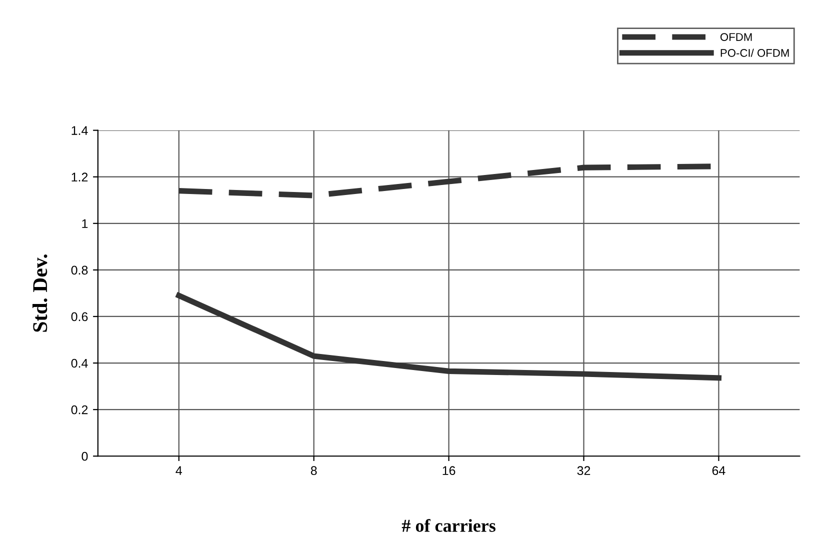 This screenshot has height=543, width=816. Describe the element at coordinates (85, 456) in the screenshot. I see `y-tick-label: 0` at that location.